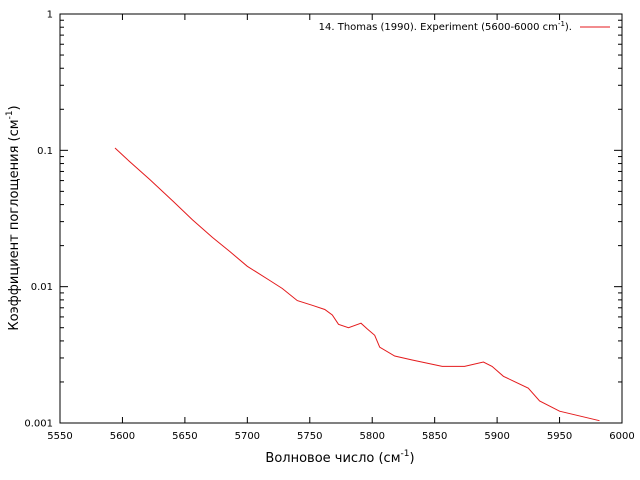  What do you see at coordinates (59, 436) in the screenshot?
I see `x-tick-label: 5550` at bounding box center [59, 436].